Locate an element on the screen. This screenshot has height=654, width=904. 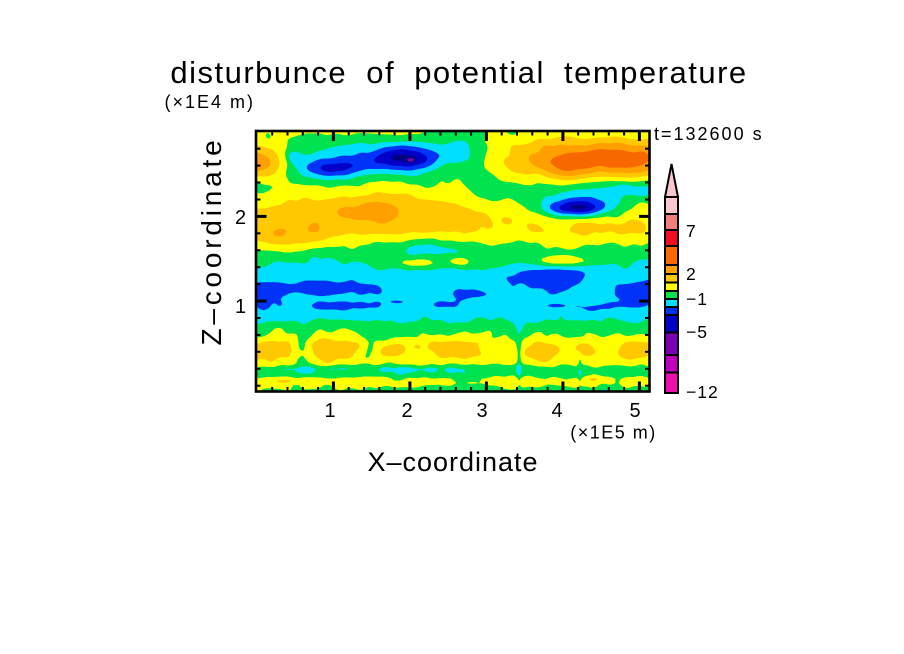
svg-text: Z–coordinate is located at coordinates (211, 240).